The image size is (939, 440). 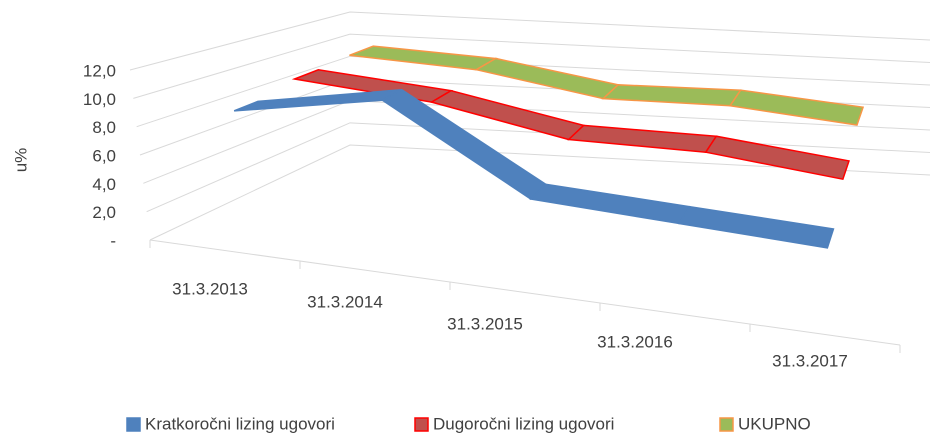 I want to click on legend-label: Dugoročni lizing ugovori, so click(x=523, y=423).